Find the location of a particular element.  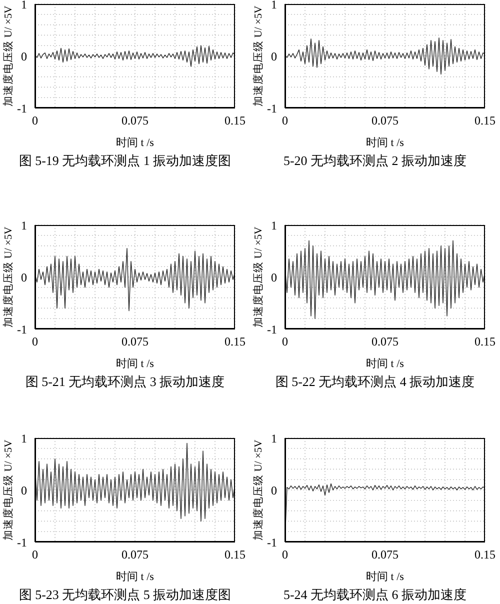

text: 图 5-19 无均载环测点 1 振动加速度图 is located at coordinates (125, 161).